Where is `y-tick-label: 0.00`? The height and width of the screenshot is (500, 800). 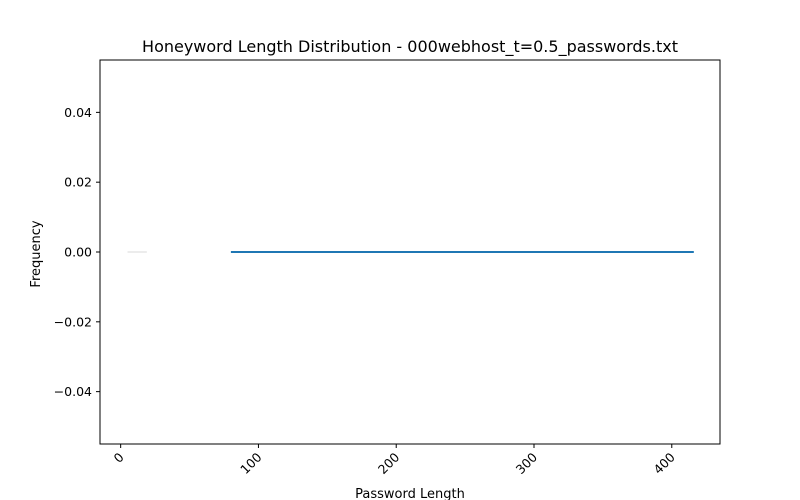 y-tick-label: 0.00 is located at coordinates (78, 252).